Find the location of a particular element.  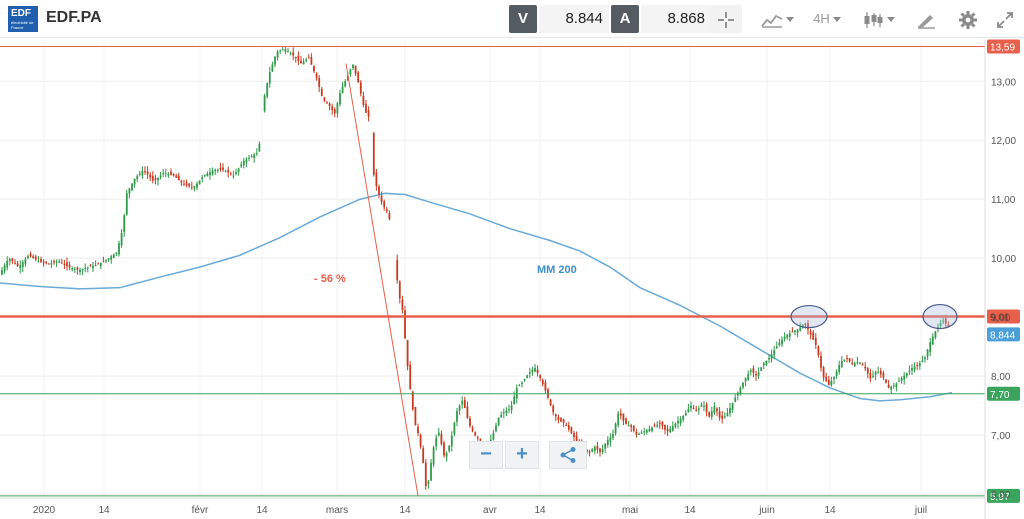

x-tick-label: 2020 is located at coordinates (44, 510).